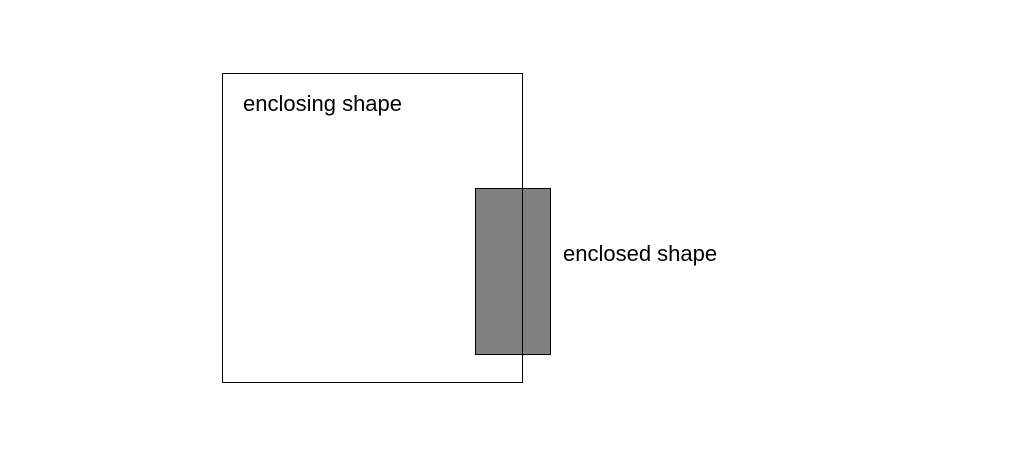  What do you see at coordinates (640, 253) in the screenshot?
I see `enclosed-shape-label: enclosed shape` at bounding box center [640, 253].